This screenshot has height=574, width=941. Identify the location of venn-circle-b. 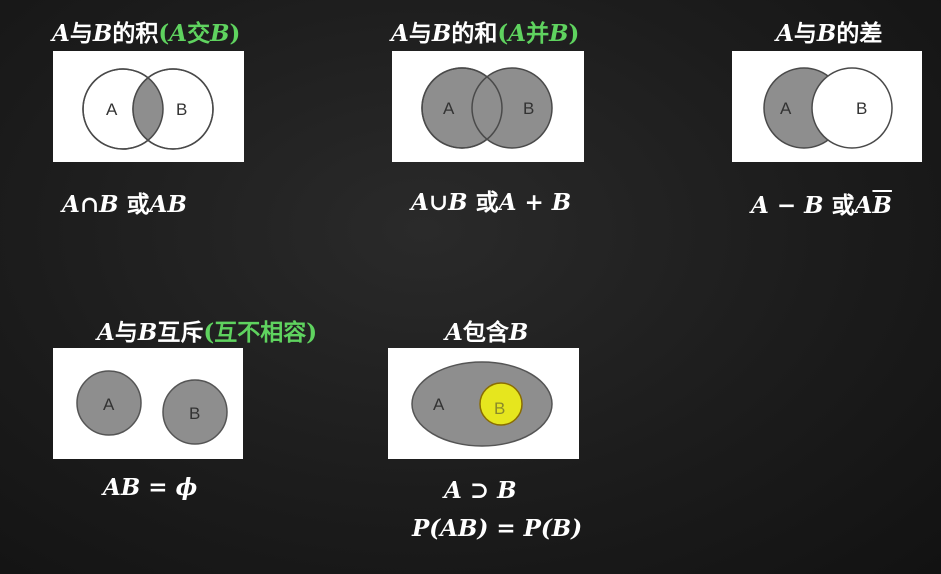
(852, 108).